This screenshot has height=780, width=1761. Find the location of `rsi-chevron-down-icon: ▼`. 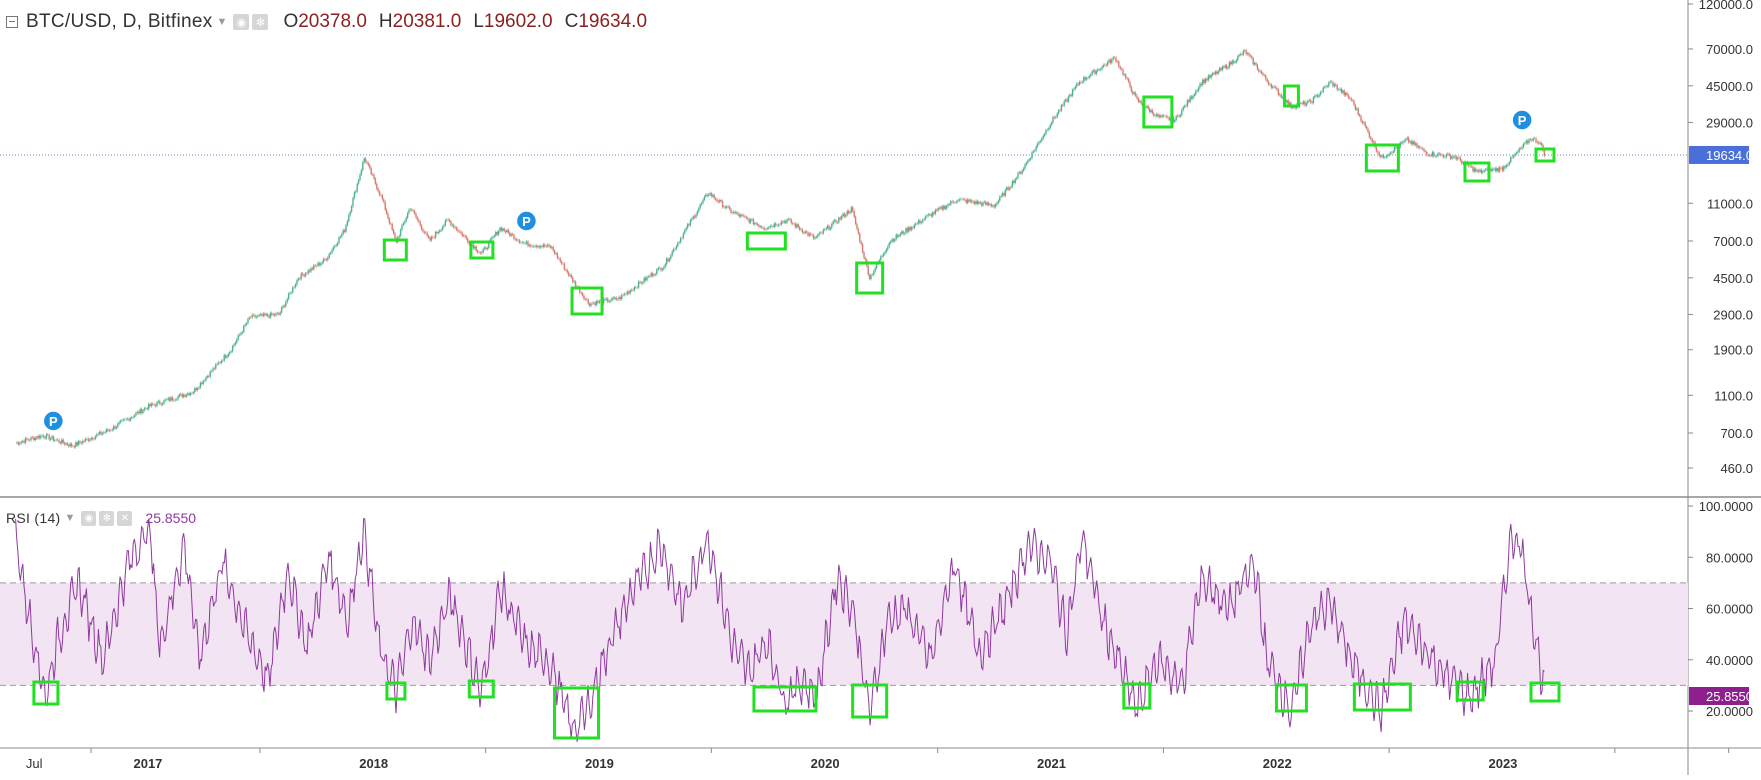

rsi-chevron-down-icon: ▼ is located at coordinates (70, 518).